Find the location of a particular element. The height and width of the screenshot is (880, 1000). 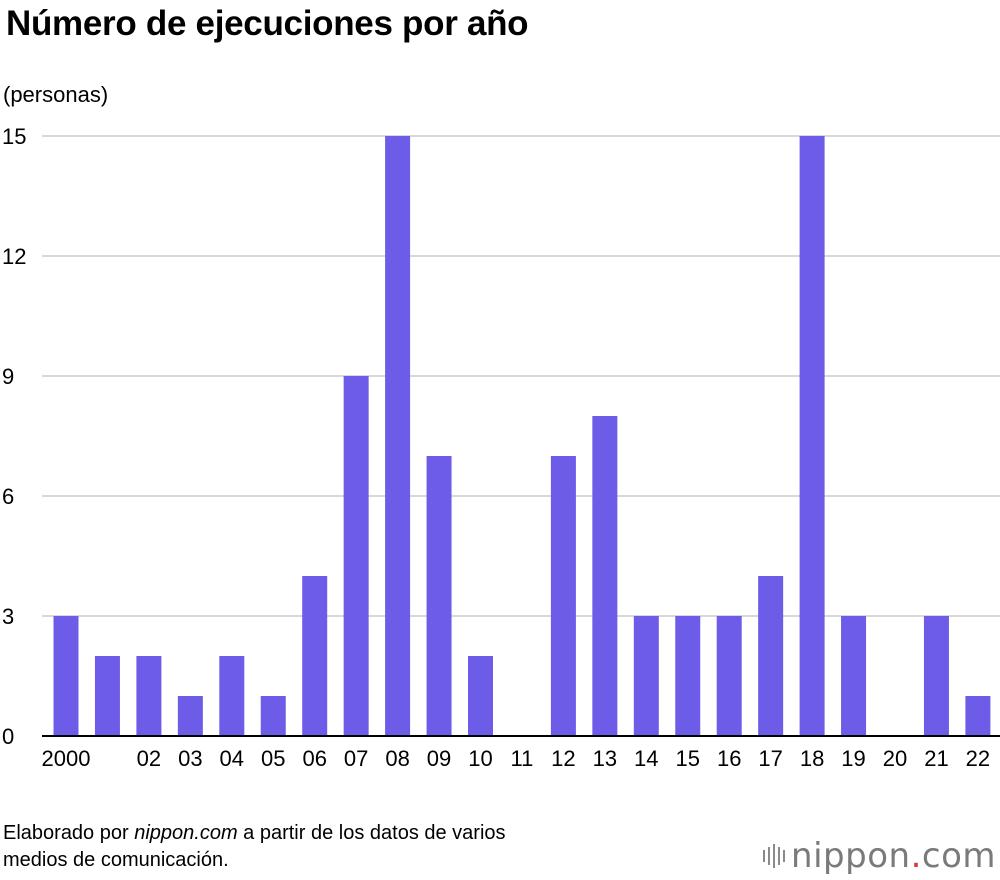

logo-name: nippon is located at coordinates (851, 856).